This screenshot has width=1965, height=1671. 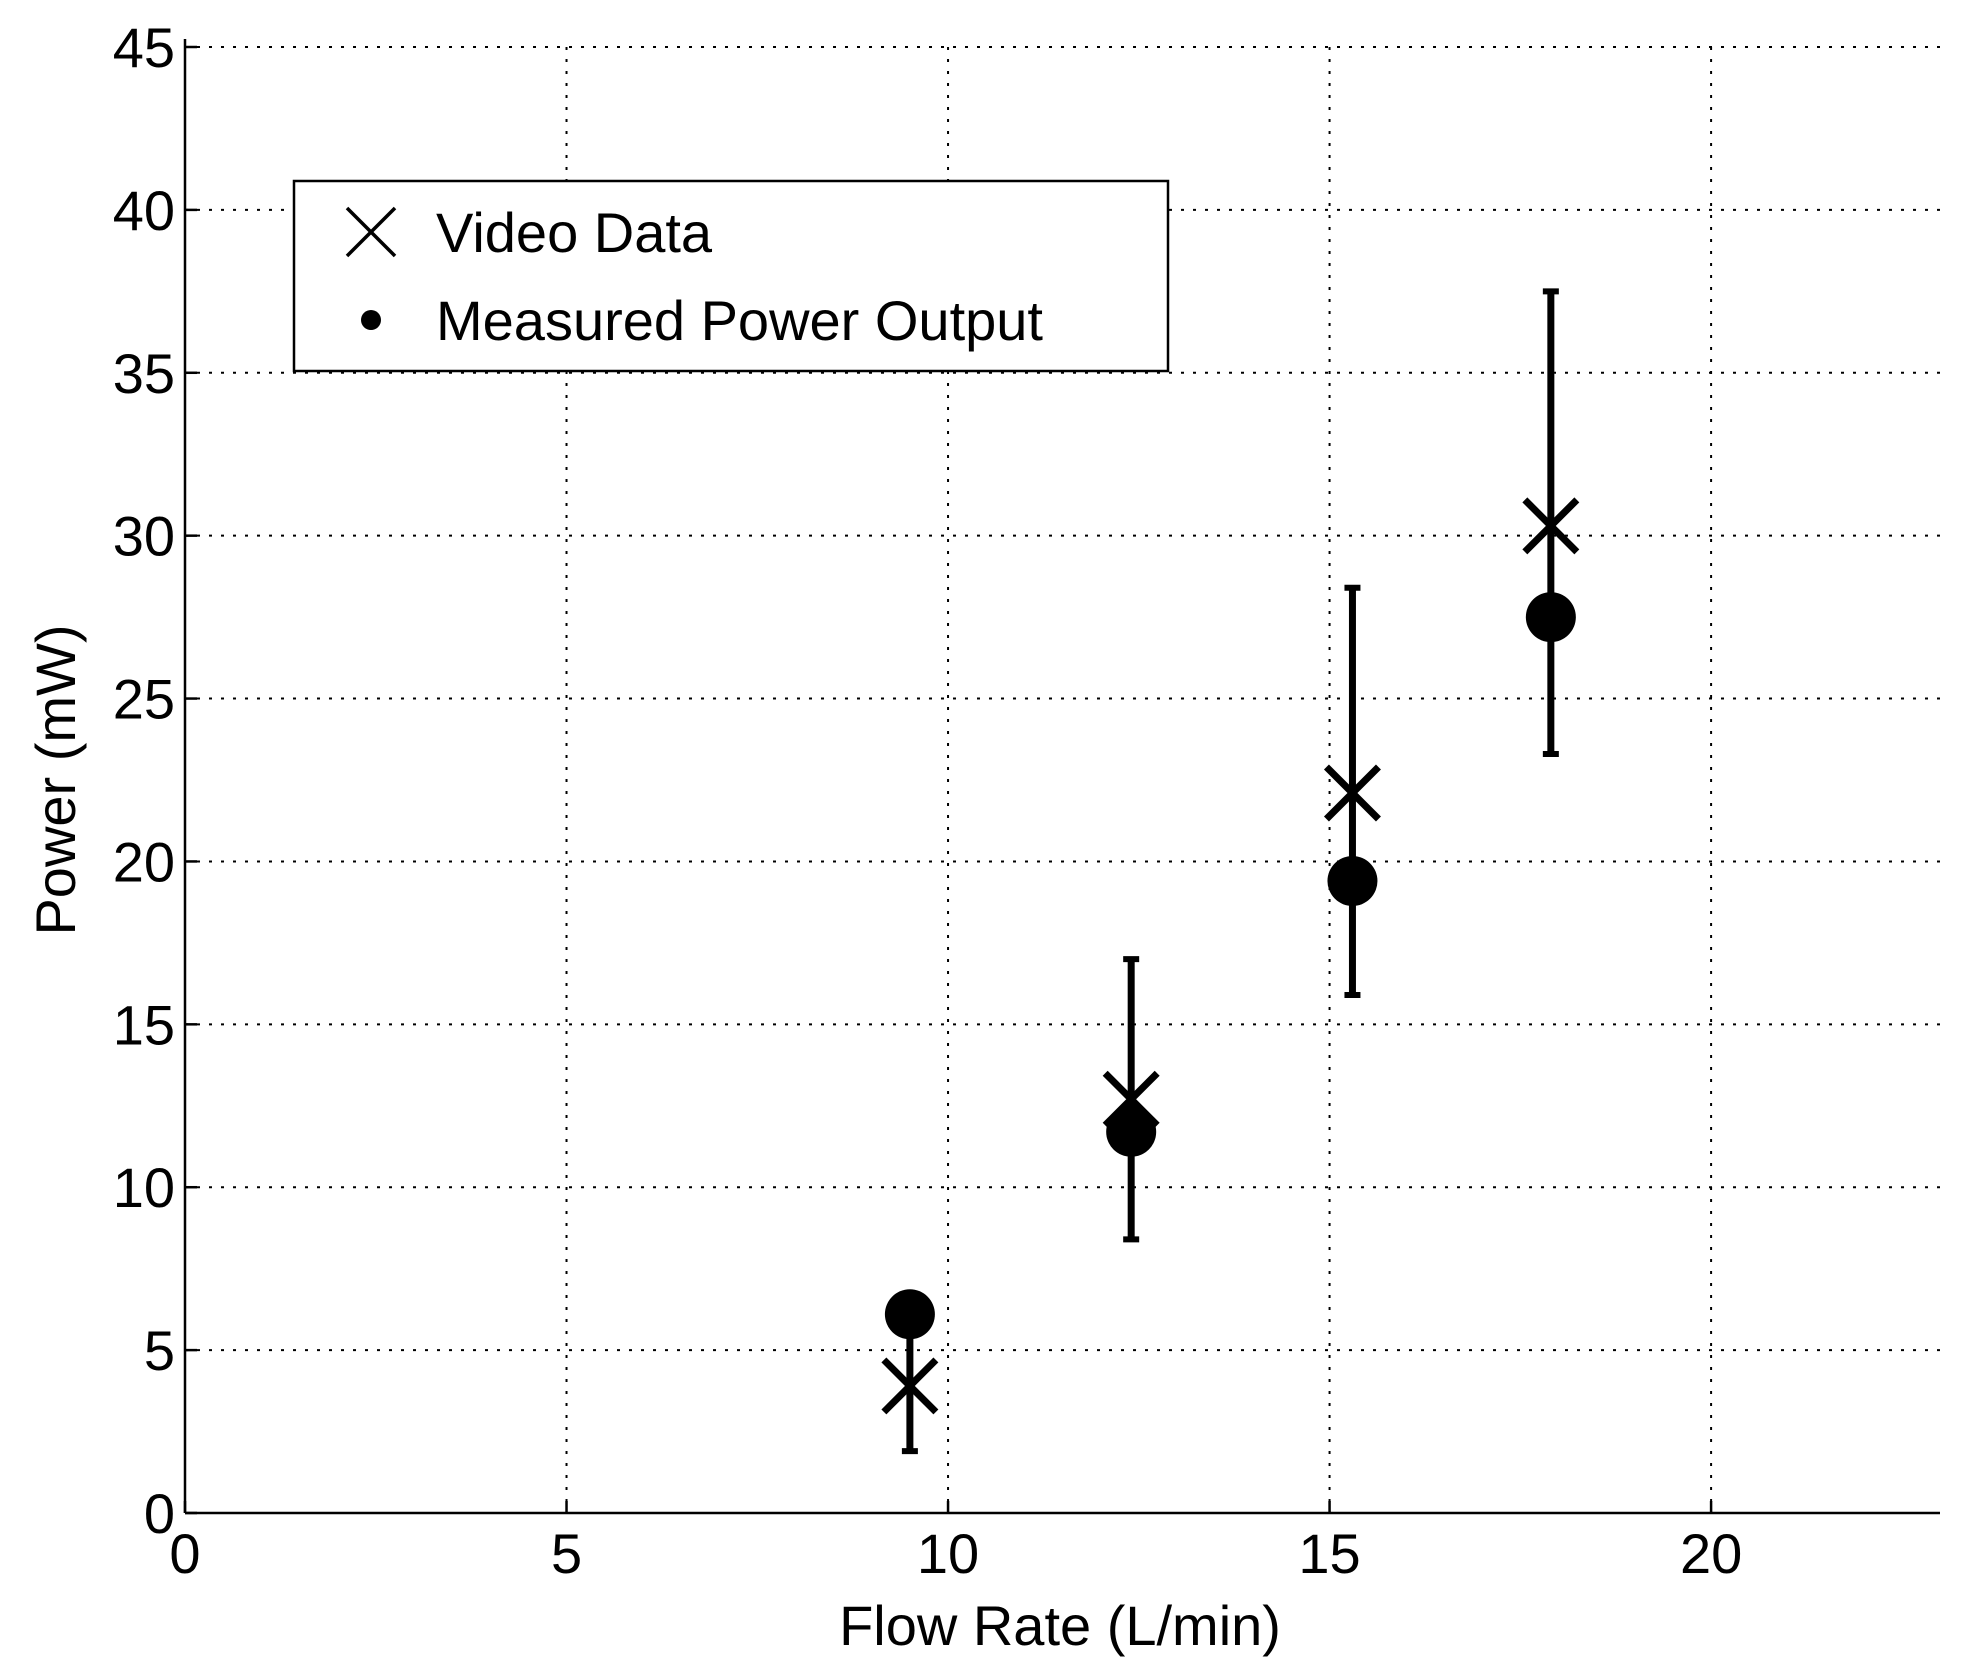 I want to click on legend: Video Data Measured Power Output, so click(x=731, y=276).